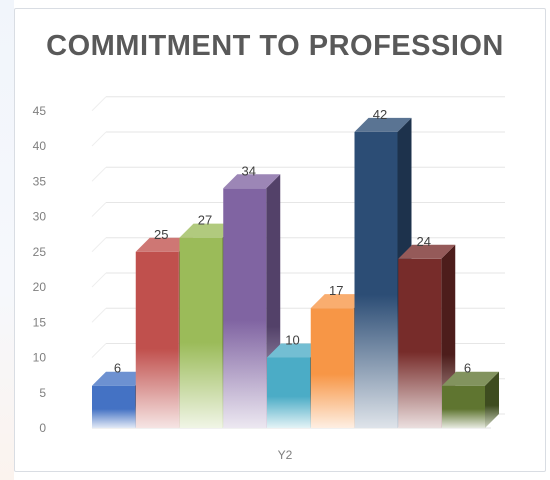 The width and height of the screenshot is (550, 480). Describe the element at coordinates (380, 114) in the screenshot. I see `data-label: 42` at that location.